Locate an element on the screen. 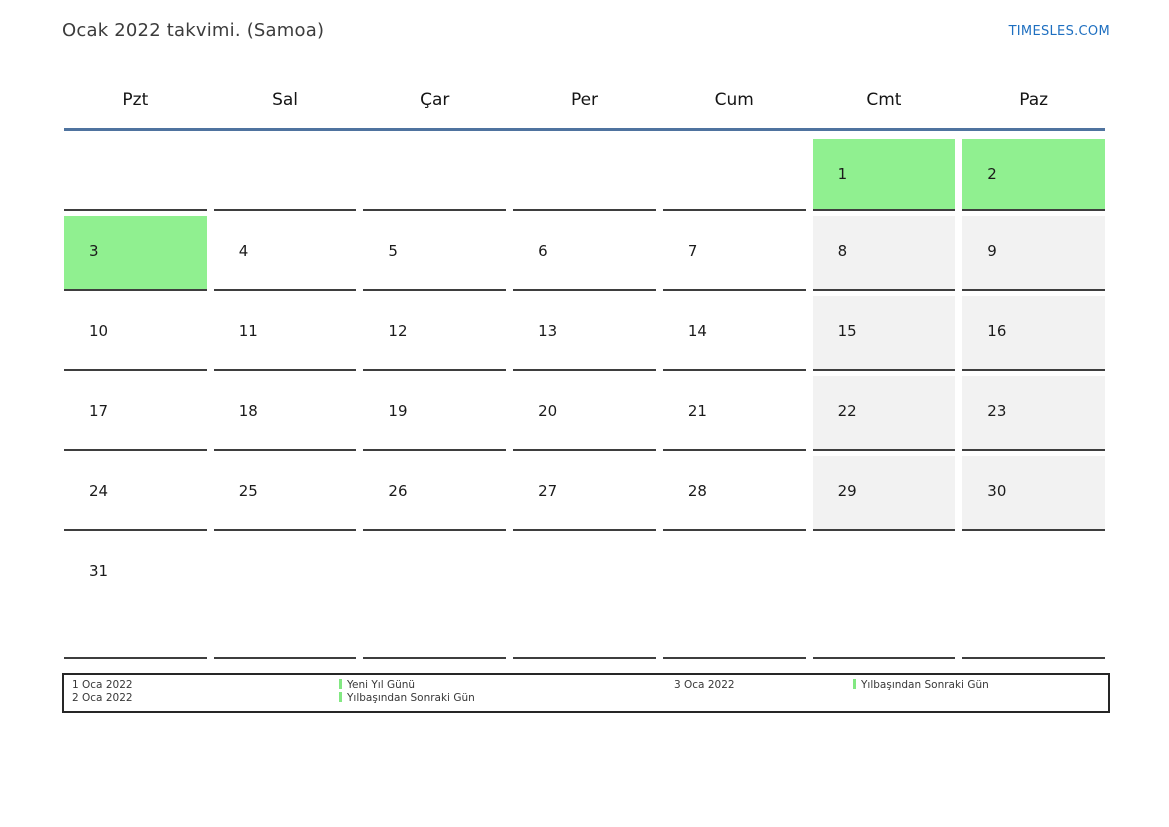 This screenshot has width=1169, height=827. page-title: Ocak 2022 takvimi. (Samoa) is located at coordinates (193, 30).